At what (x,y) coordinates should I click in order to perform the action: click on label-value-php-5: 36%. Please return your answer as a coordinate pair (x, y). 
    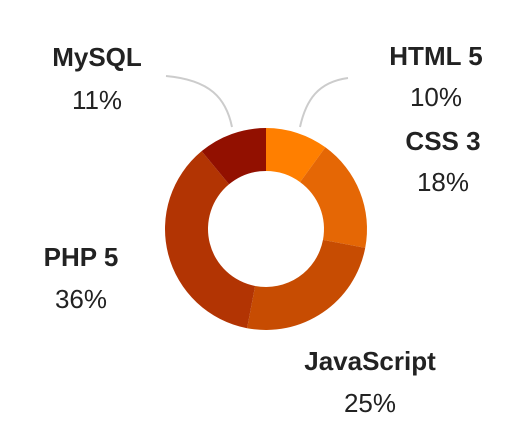
    Looking at the image, I should click on (81, 299).